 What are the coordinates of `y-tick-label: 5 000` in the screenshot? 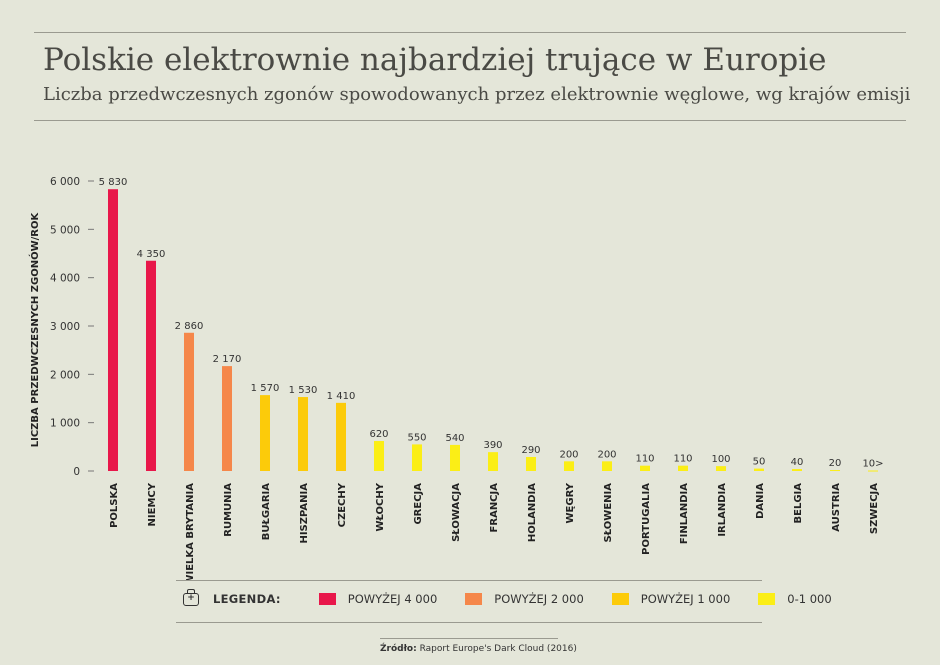 It's located at (65, 230).